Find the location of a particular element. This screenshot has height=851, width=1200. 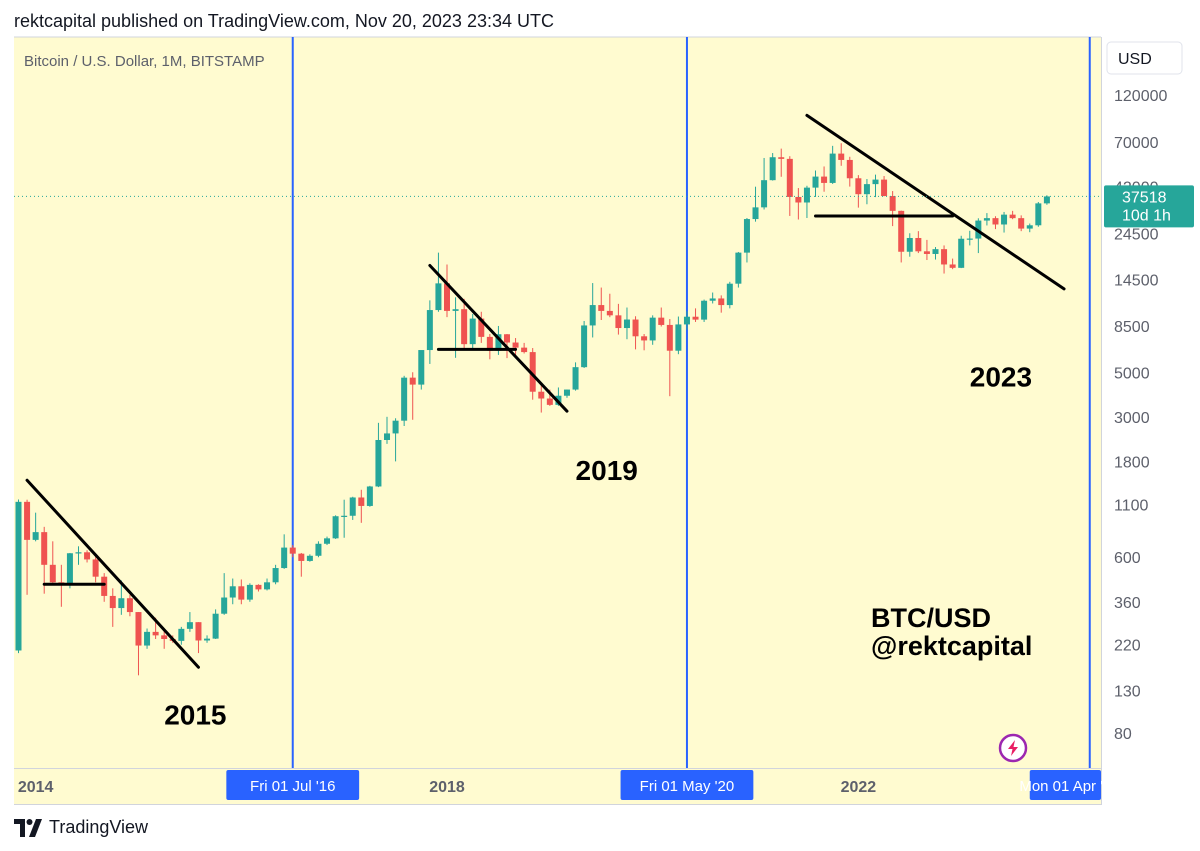

descending-trendline is located at coordinates (112, 573).